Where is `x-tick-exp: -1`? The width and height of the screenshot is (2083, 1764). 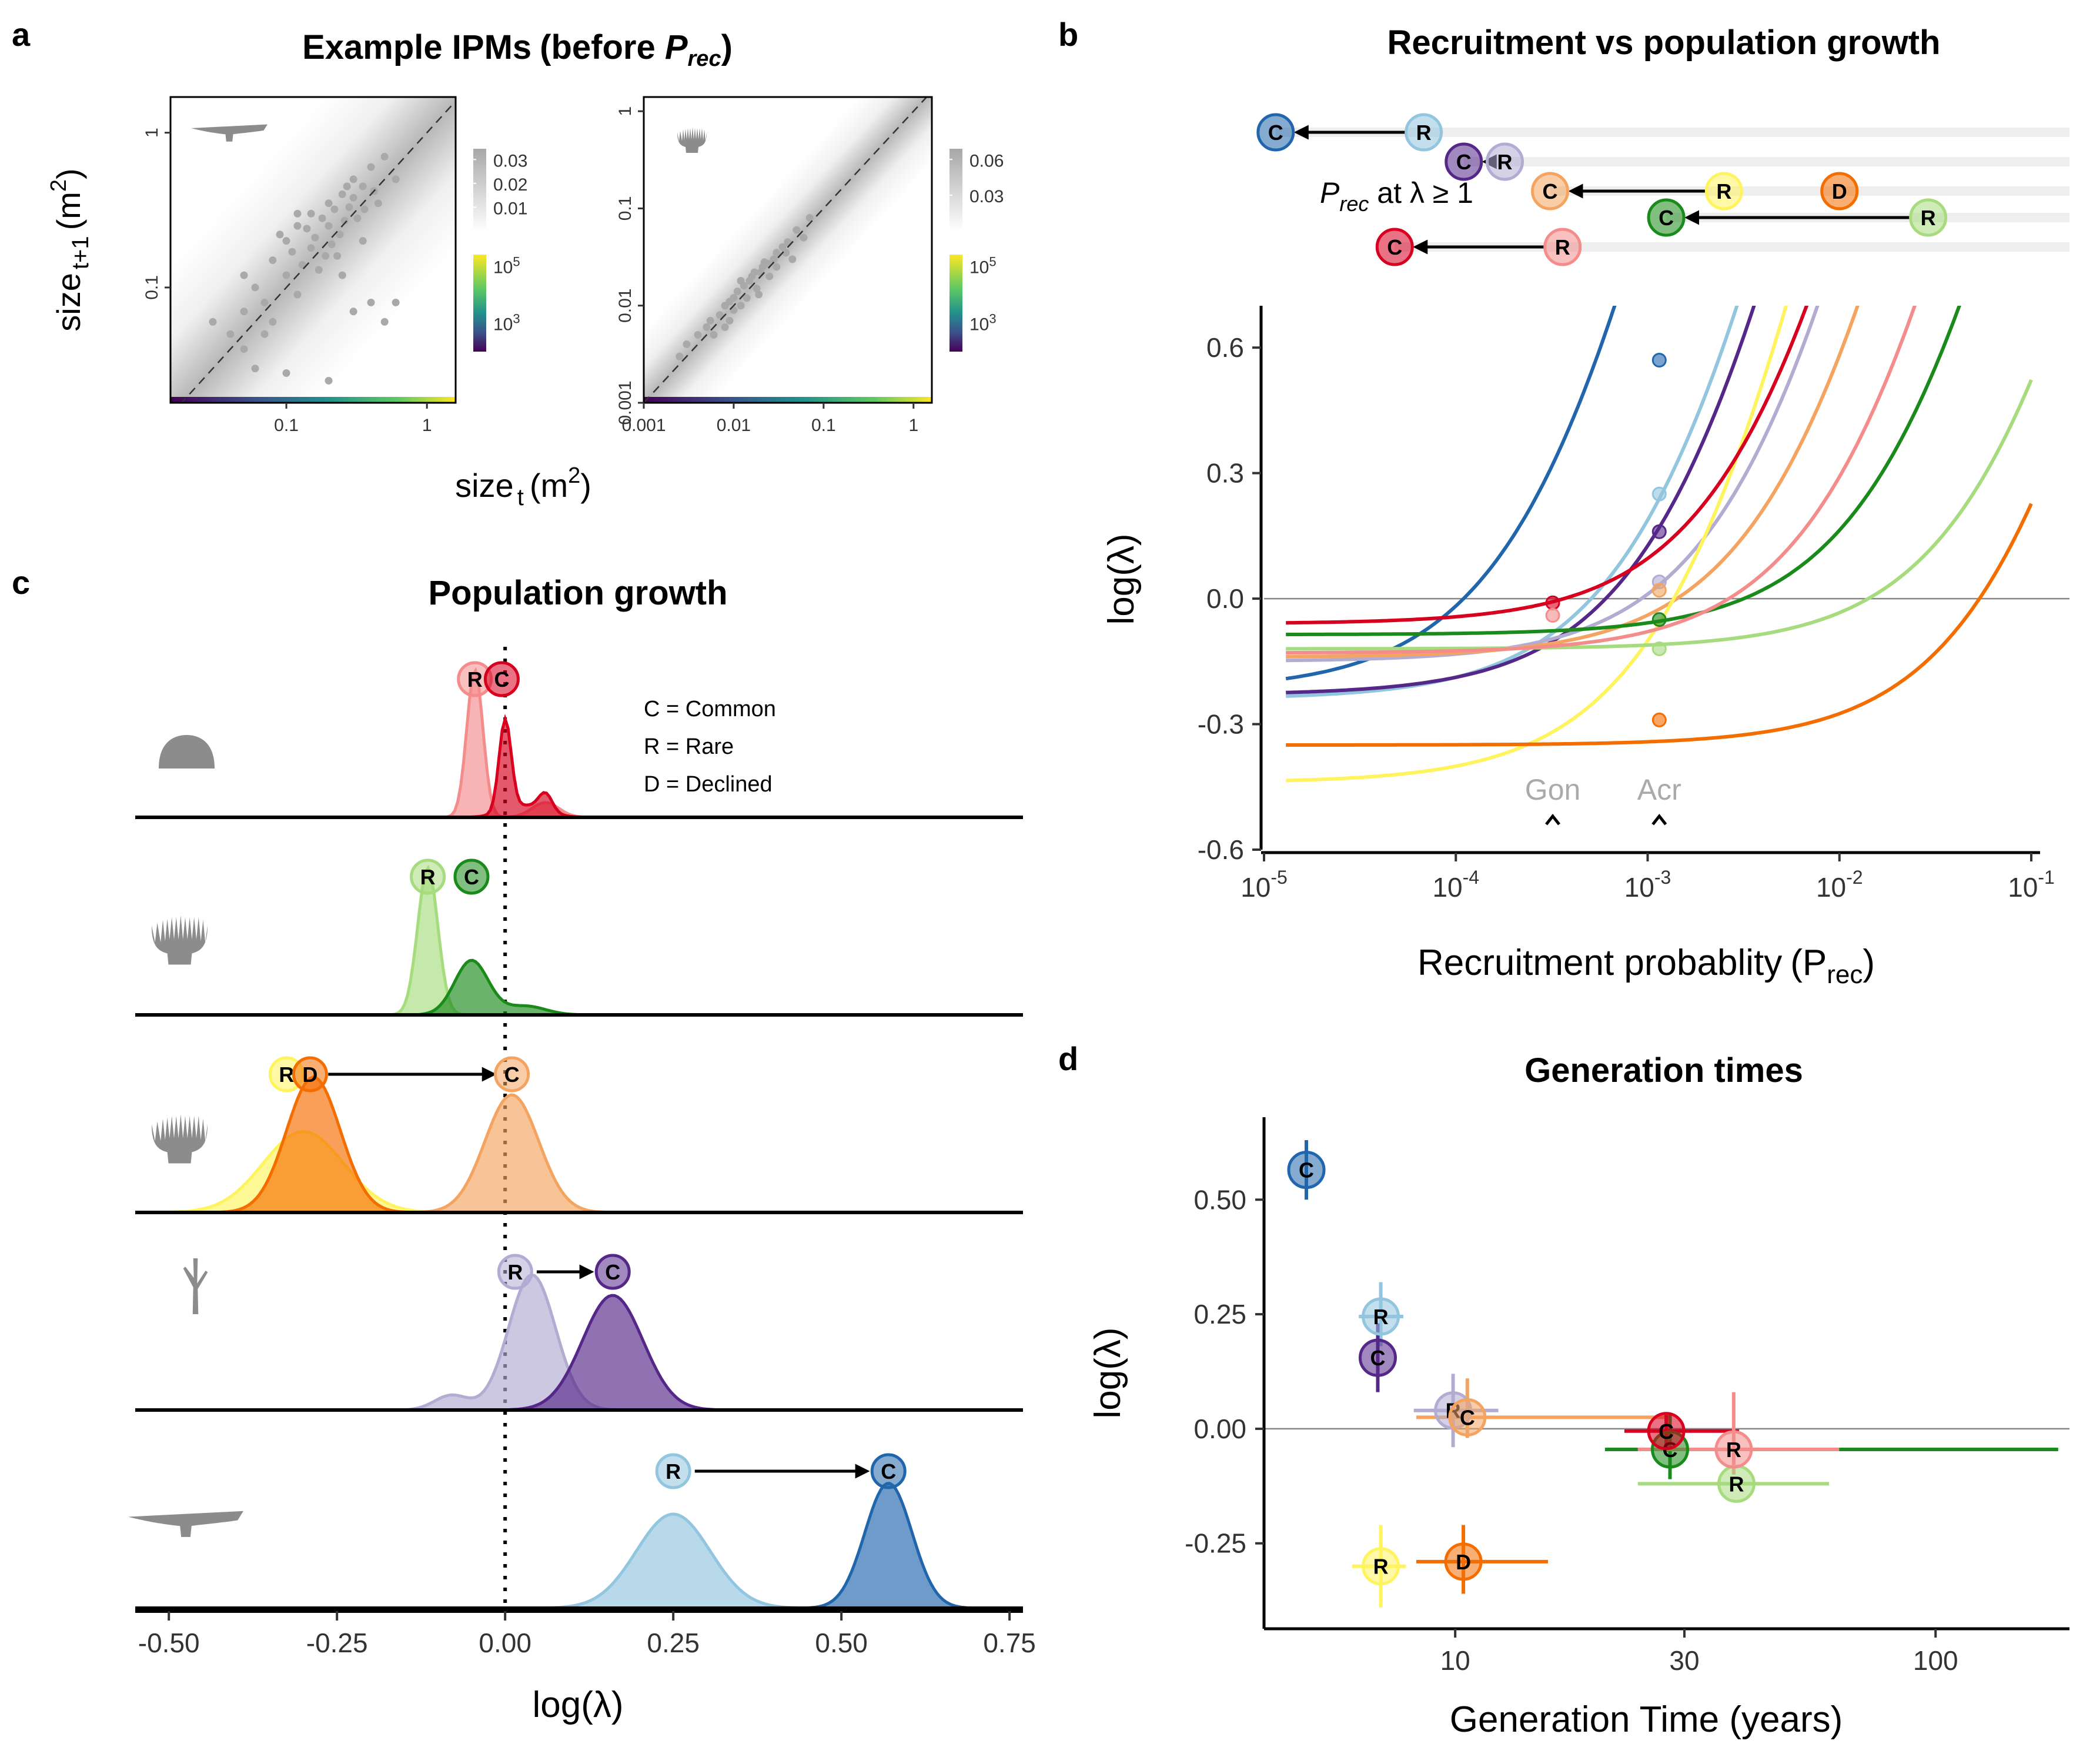 x-tick-exp: -1 is located at coordinates (2046, 877).